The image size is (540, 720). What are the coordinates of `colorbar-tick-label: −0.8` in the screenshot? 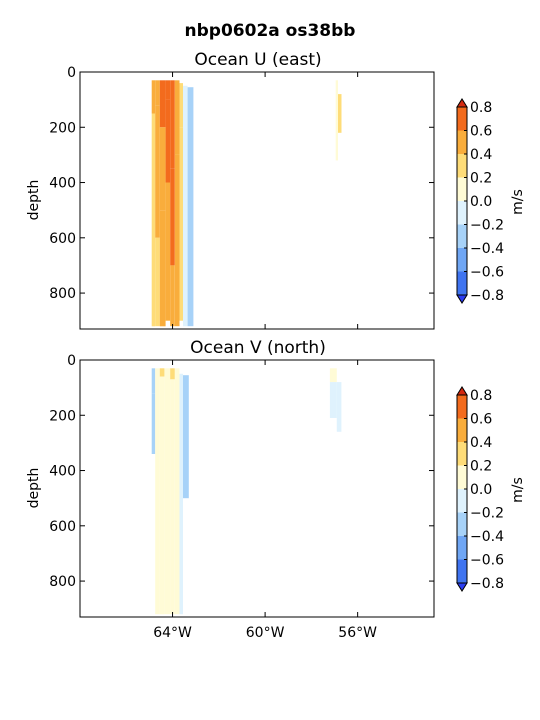 It's located at (487, 584).